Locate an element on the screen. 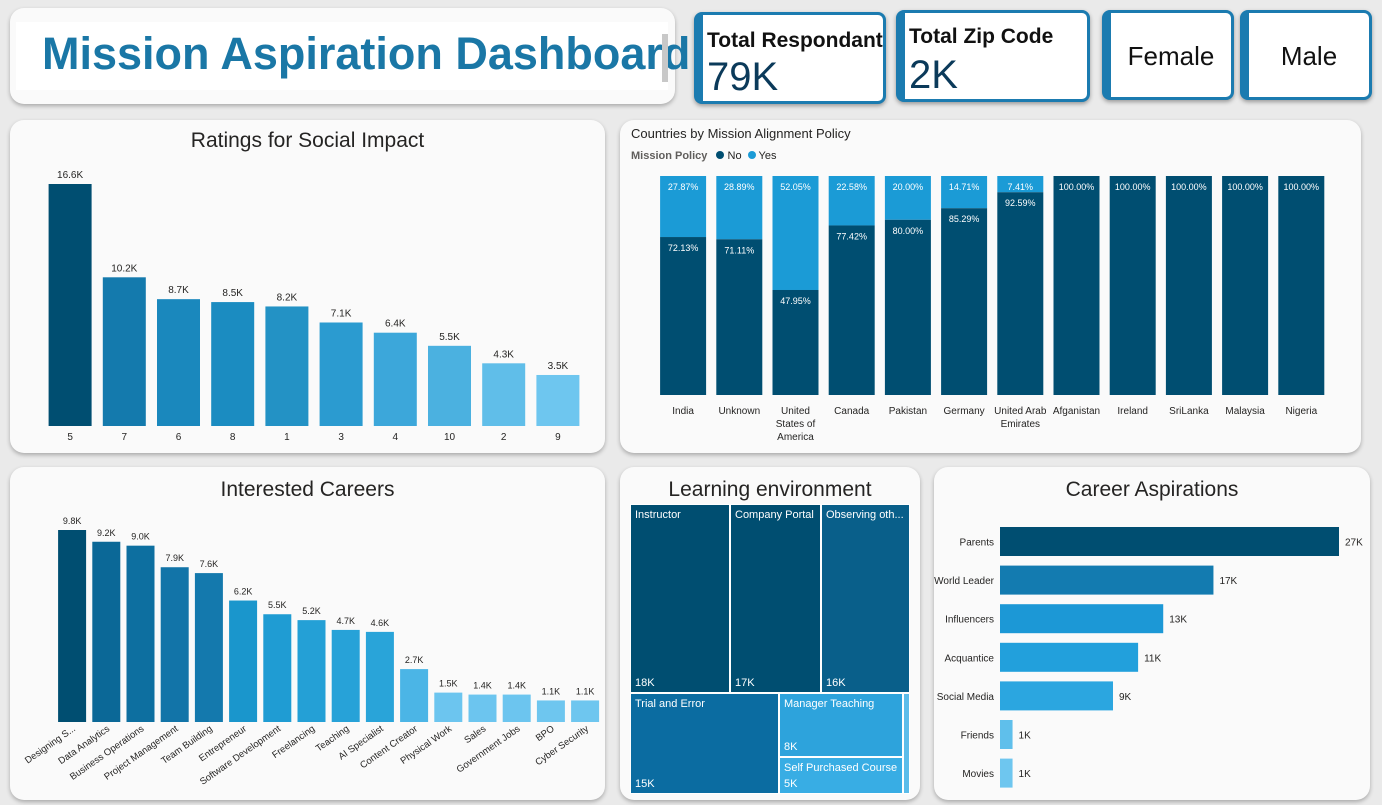 Image resolution: width=1382 pixels, height=805 pixels. data-label: 3.5K is located at coordinates (558, 366).